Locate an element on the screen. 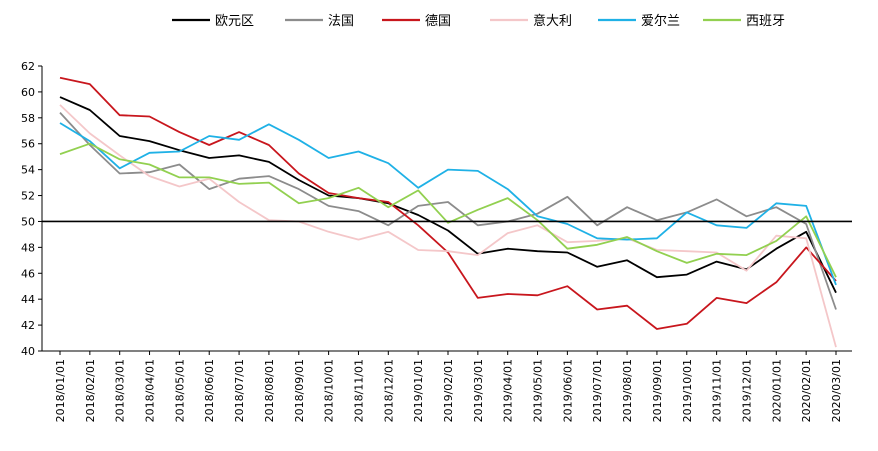  x-tick-label: 2018/10/01 is located at coordinates (329, 390).